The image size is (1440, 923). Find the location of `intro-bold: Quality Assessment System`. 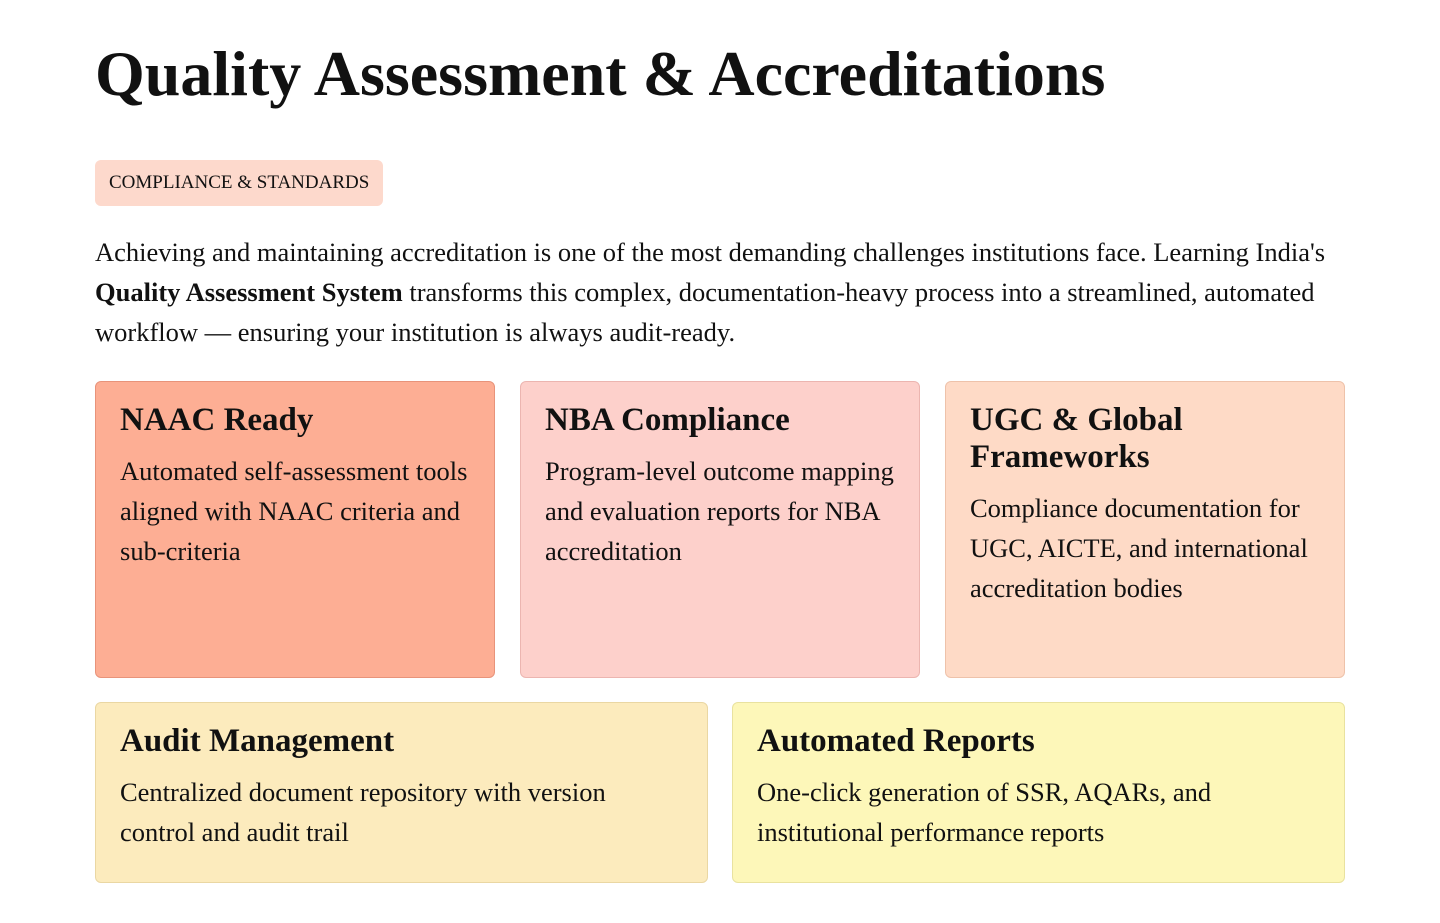

intro-bold: Quality Assessment System is located at coordinates (249, 292).